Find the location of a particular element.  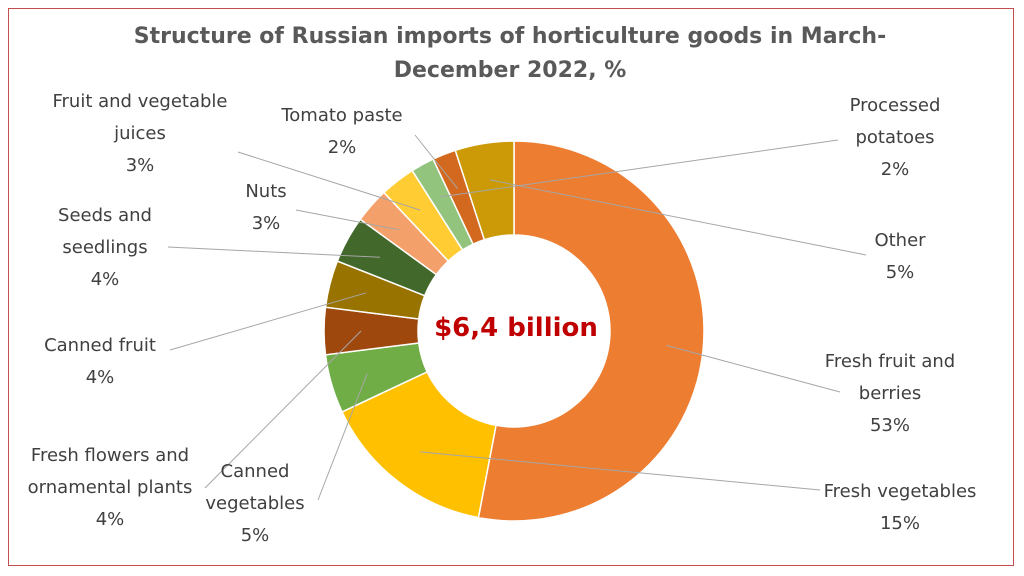

slice-label-canned-vegetables: Canned vegetables 5% is located at coordinates (255, 504).